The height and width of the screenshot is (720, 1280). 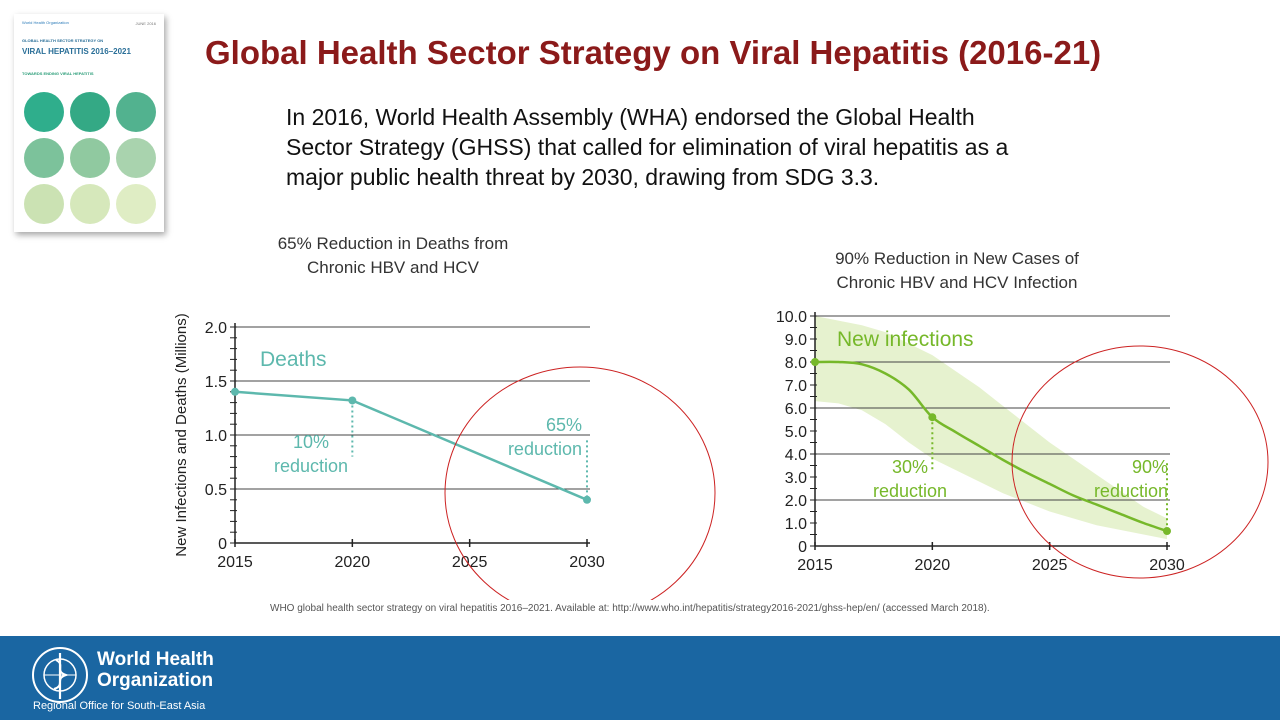 What do you see at coordinates (796, 363) in the screenshot?
I see `y-tick-label: 8.0` at bounding box center [796, 363].